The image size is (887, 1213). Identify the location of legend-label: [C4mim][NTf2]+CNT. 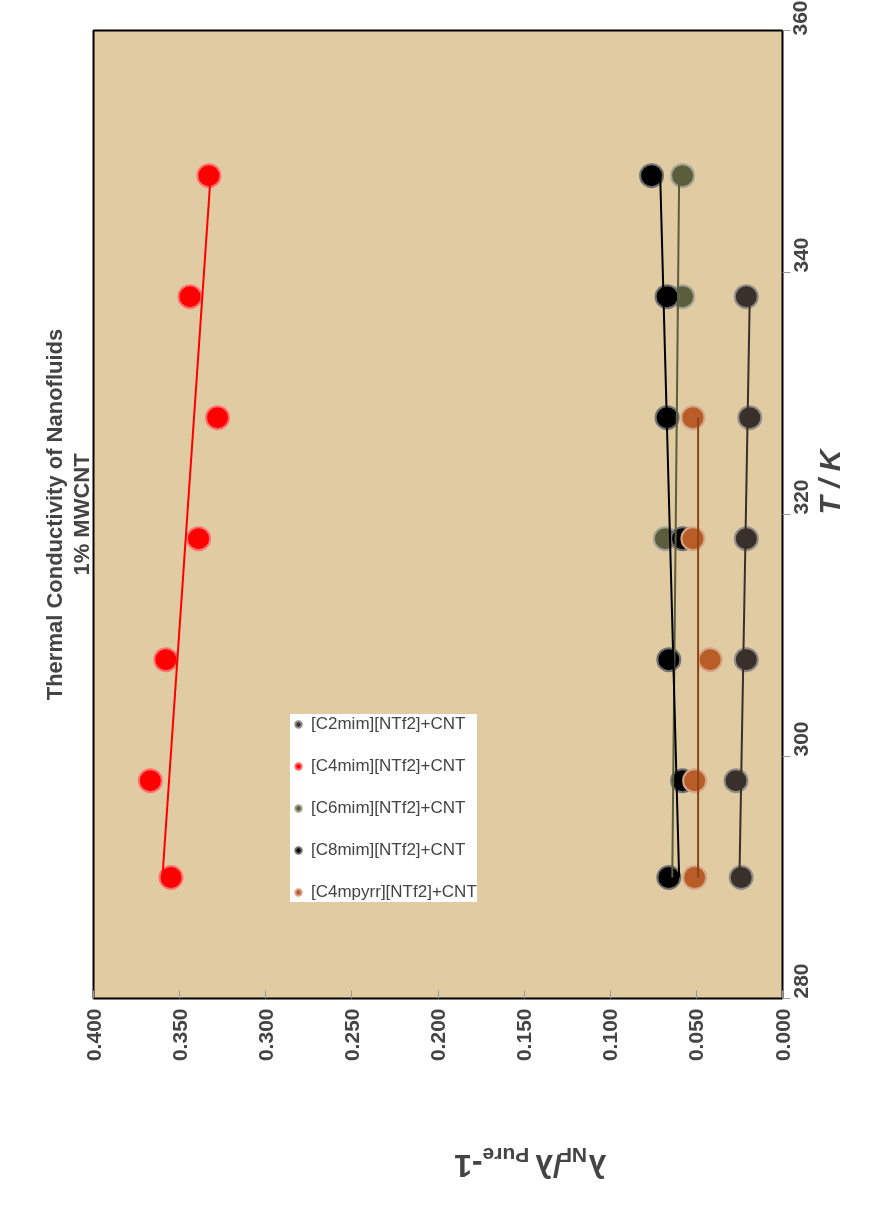
(388, 766).